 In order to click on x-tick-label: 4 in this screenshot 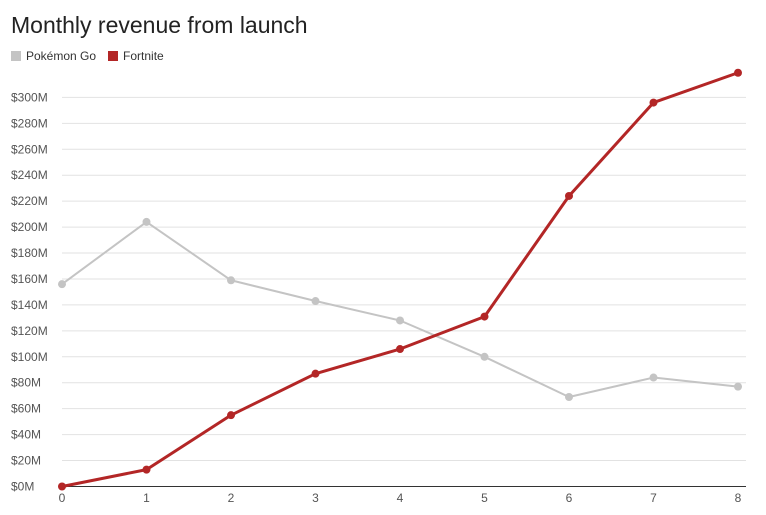, I will do `click(400, 498)`.